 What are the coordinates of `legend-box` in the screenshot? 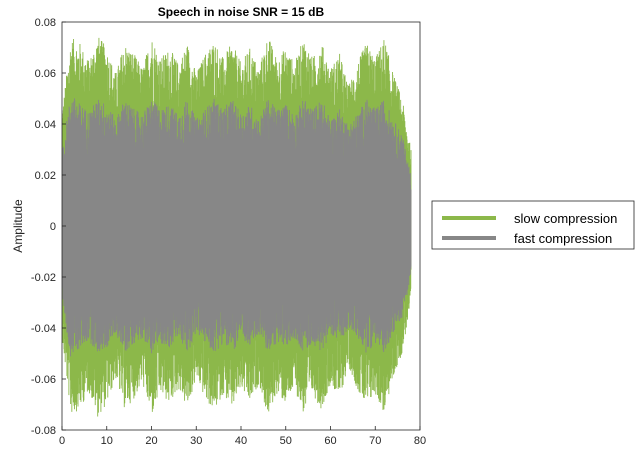 It's located at (533, 225).